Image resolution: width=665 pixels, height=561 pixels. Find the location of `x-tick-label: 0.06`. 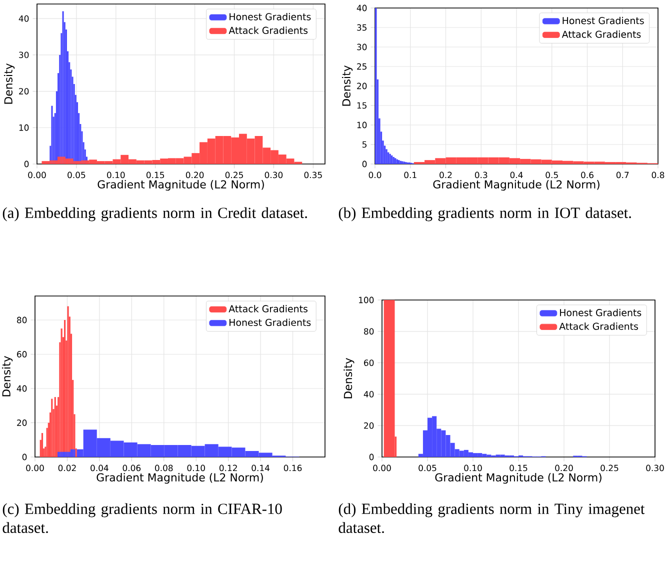

x-tick-label: 0.06 is located at coordinates (131, 468).